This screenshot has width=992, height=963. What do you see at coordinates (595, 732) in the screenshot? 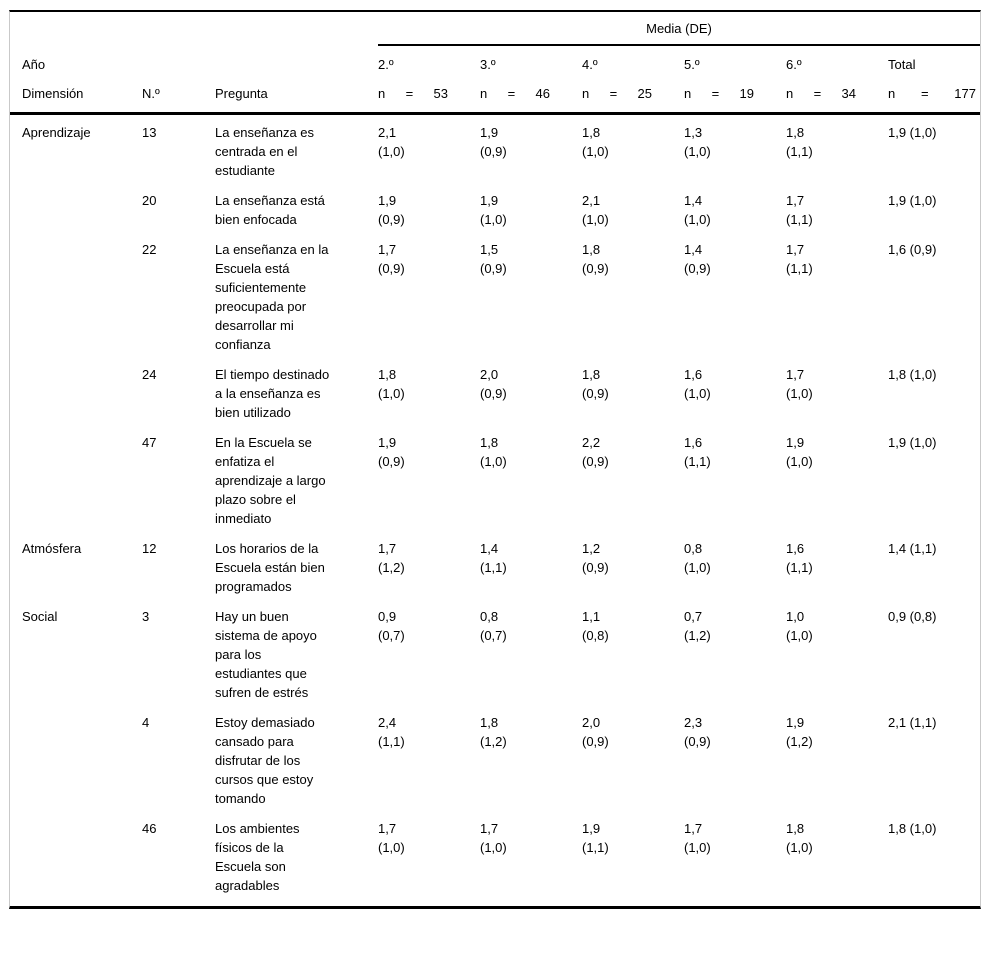
I see `cell-mean-sd-year-4: 2,0 (0,9)` at bounding box center [595, 732].